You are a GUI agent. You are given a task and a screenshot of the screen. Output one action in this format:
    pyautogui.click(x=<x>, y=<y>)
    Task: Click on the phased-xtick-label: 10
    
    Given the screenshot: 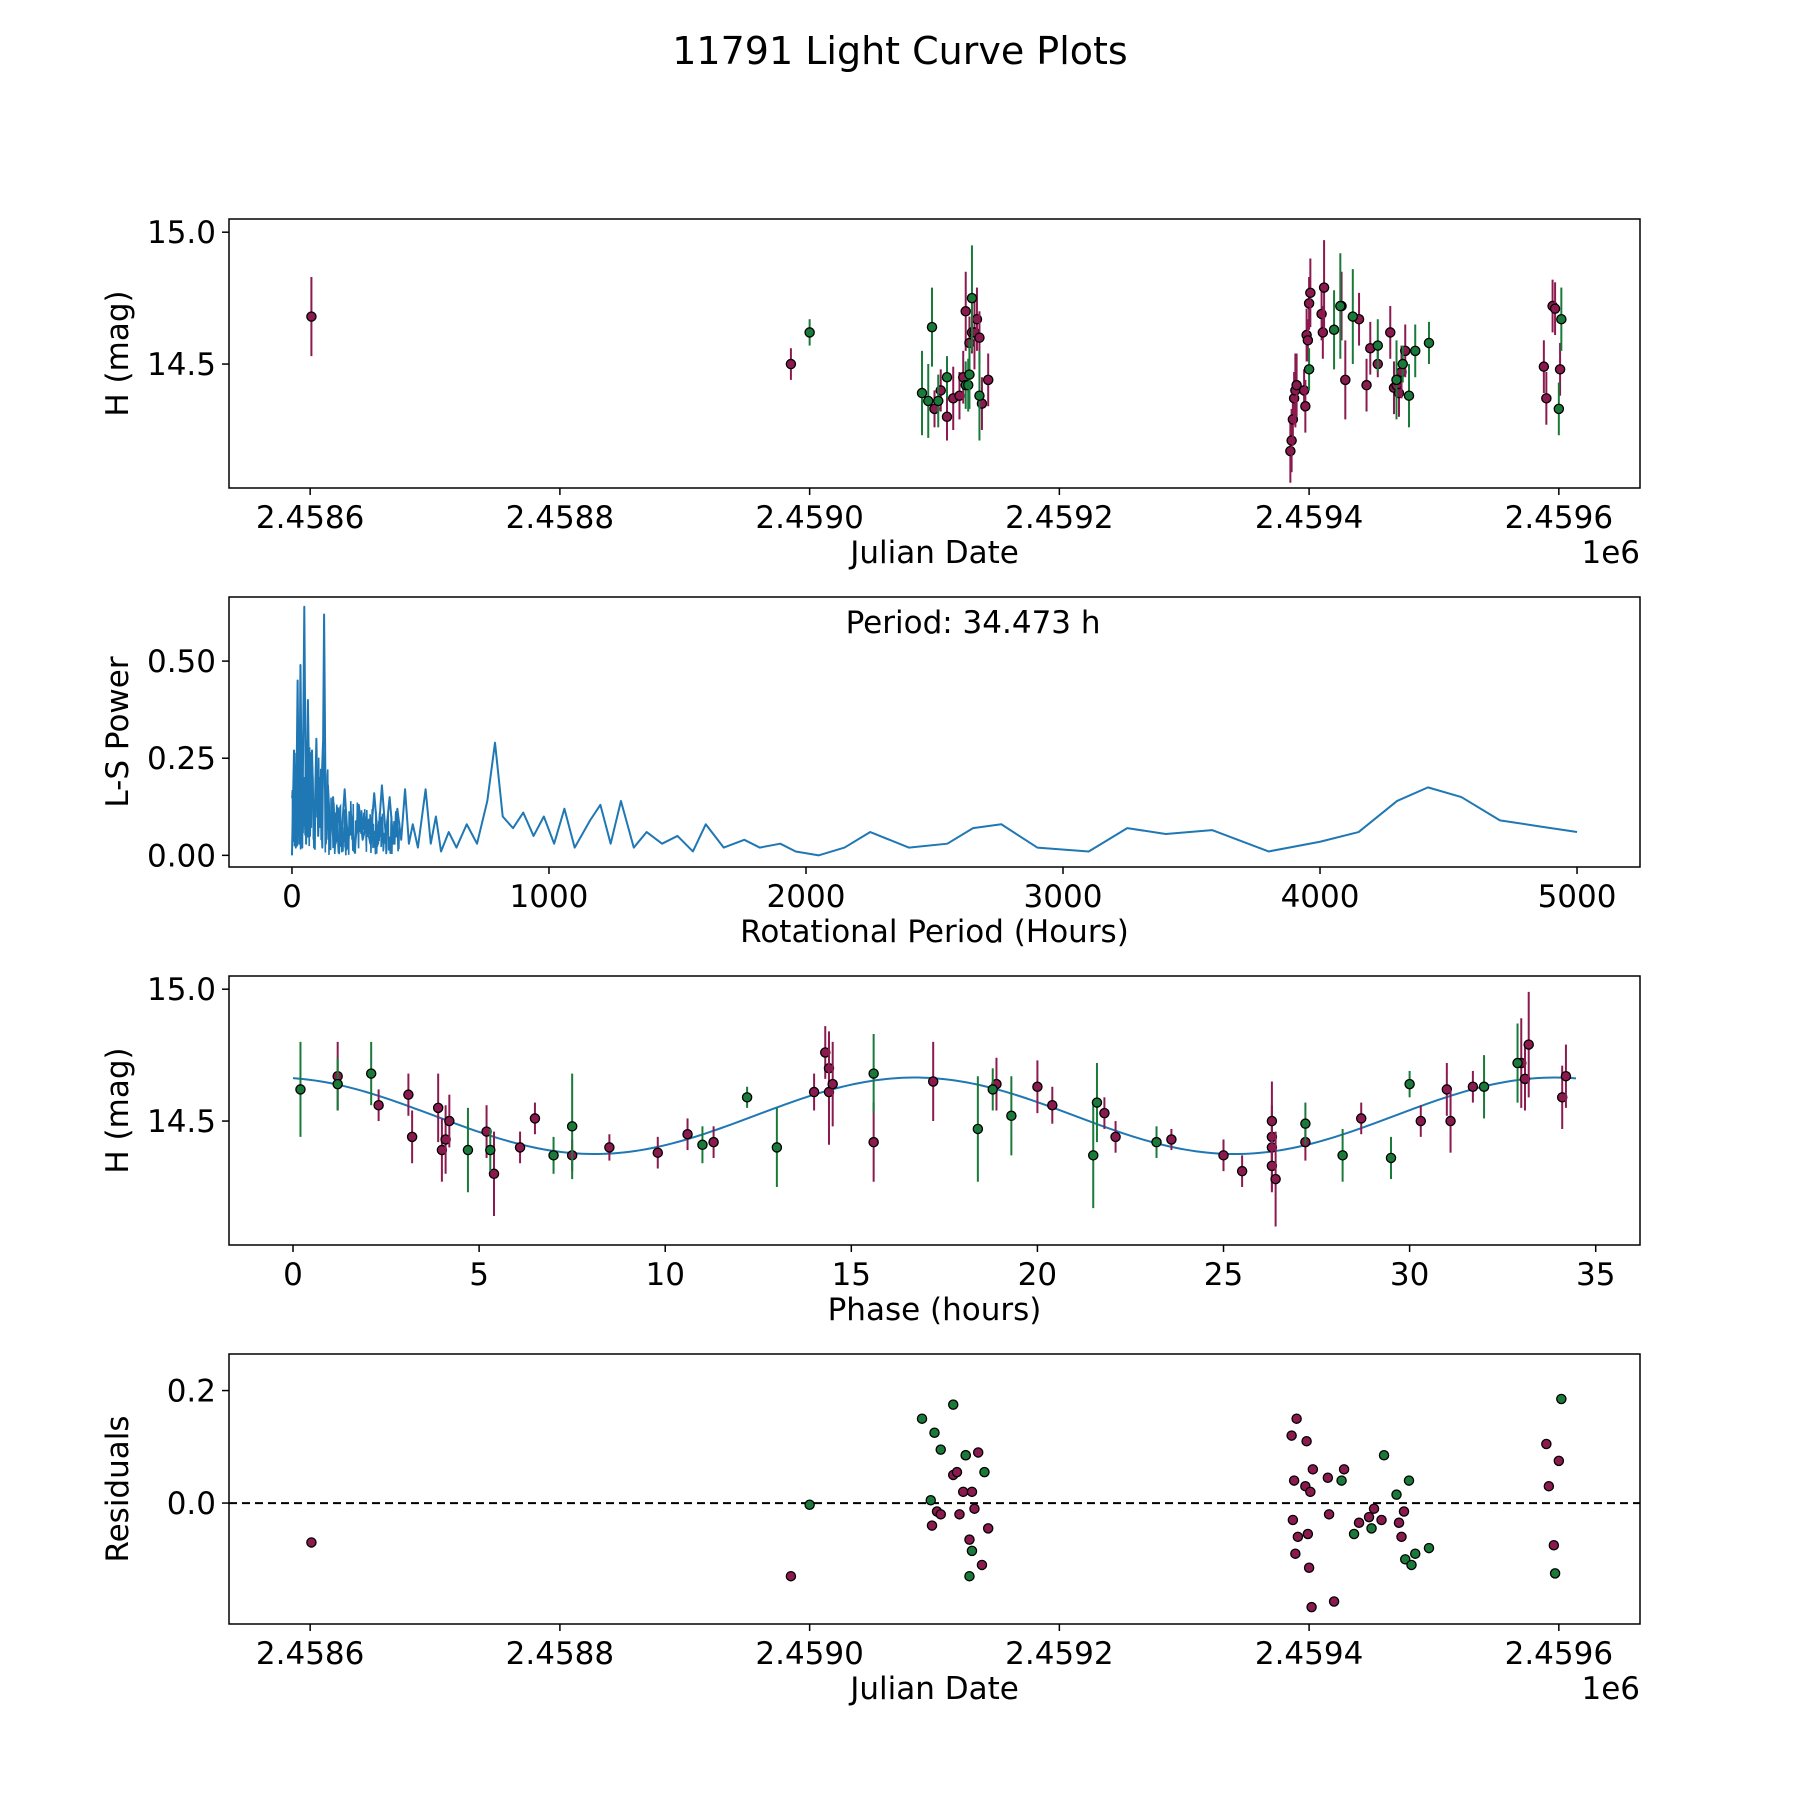 What is the action you would take?
    pyautogui.click(x=664, y=1275)
    